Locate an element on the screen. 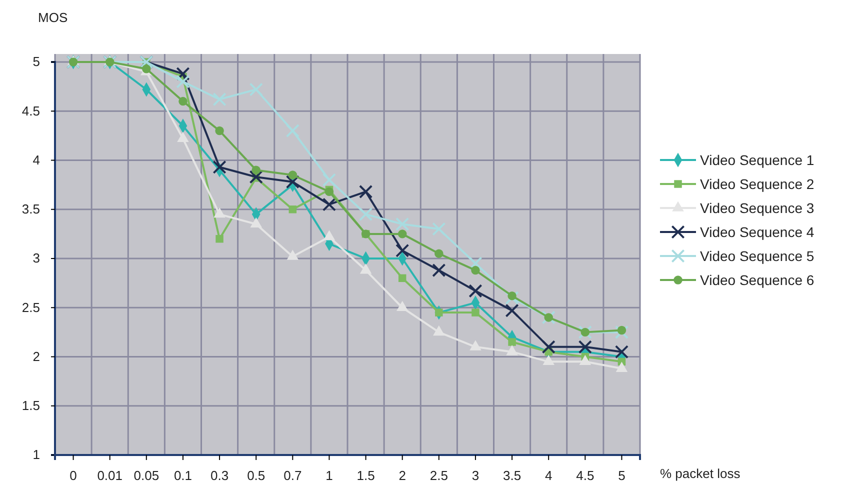  x-tick-label: 4 is located at coordinates (548, 475).